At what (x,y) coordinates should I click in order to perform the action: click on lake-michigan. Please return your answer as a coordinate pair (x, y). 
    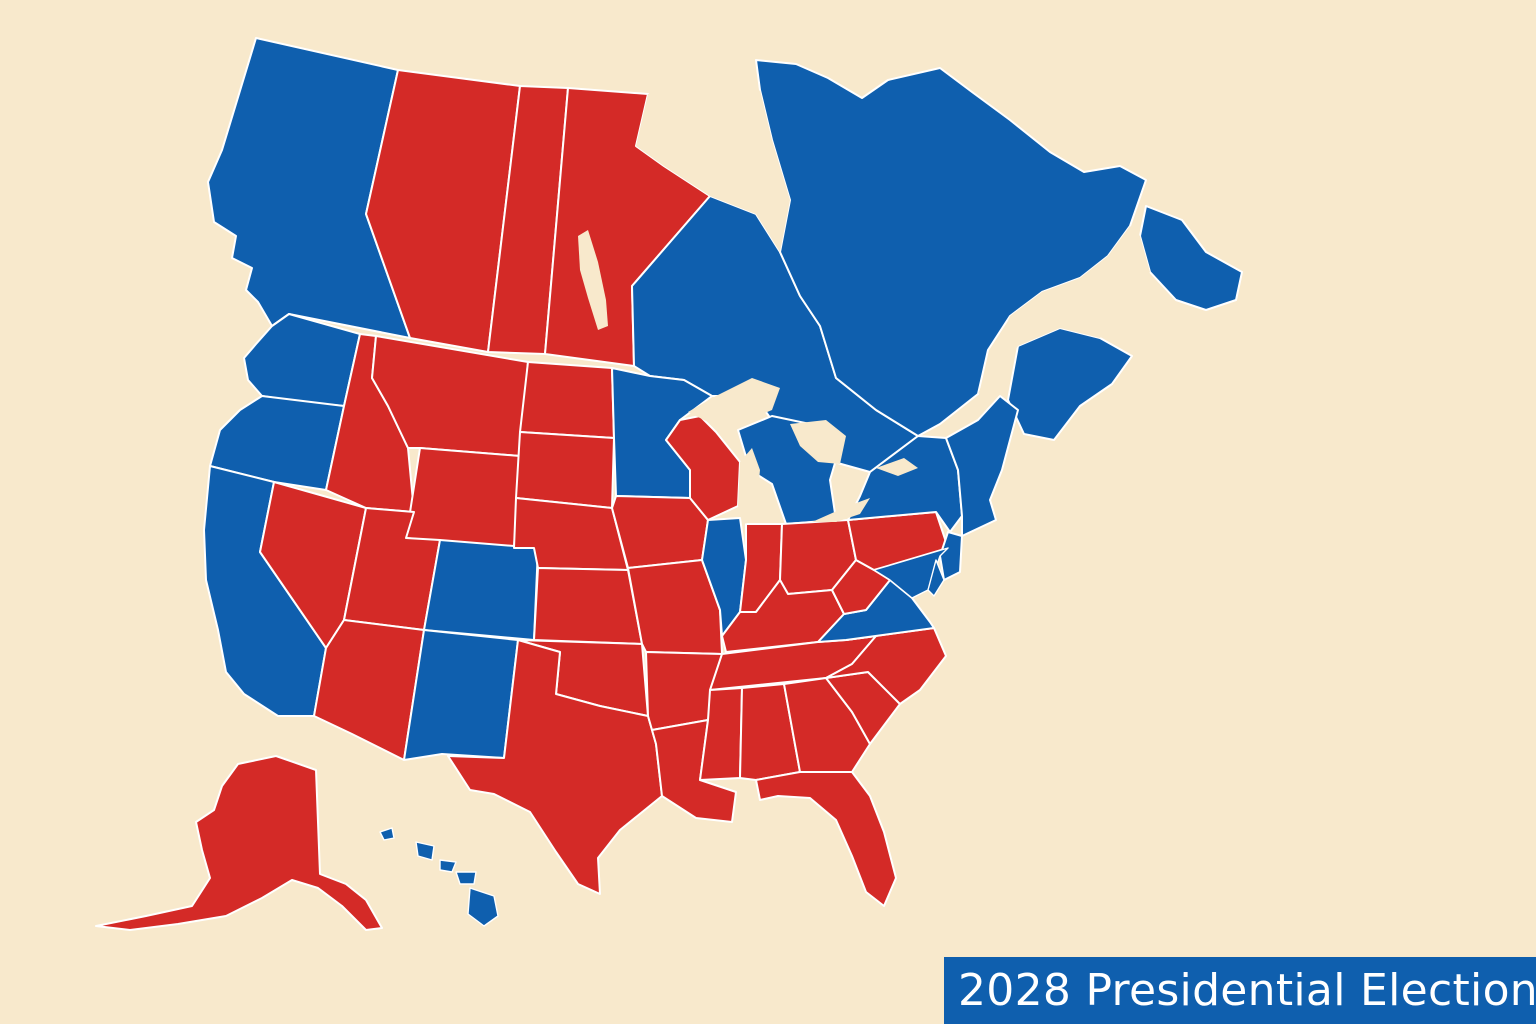
    Looking at the image, I should click on (749, 486).